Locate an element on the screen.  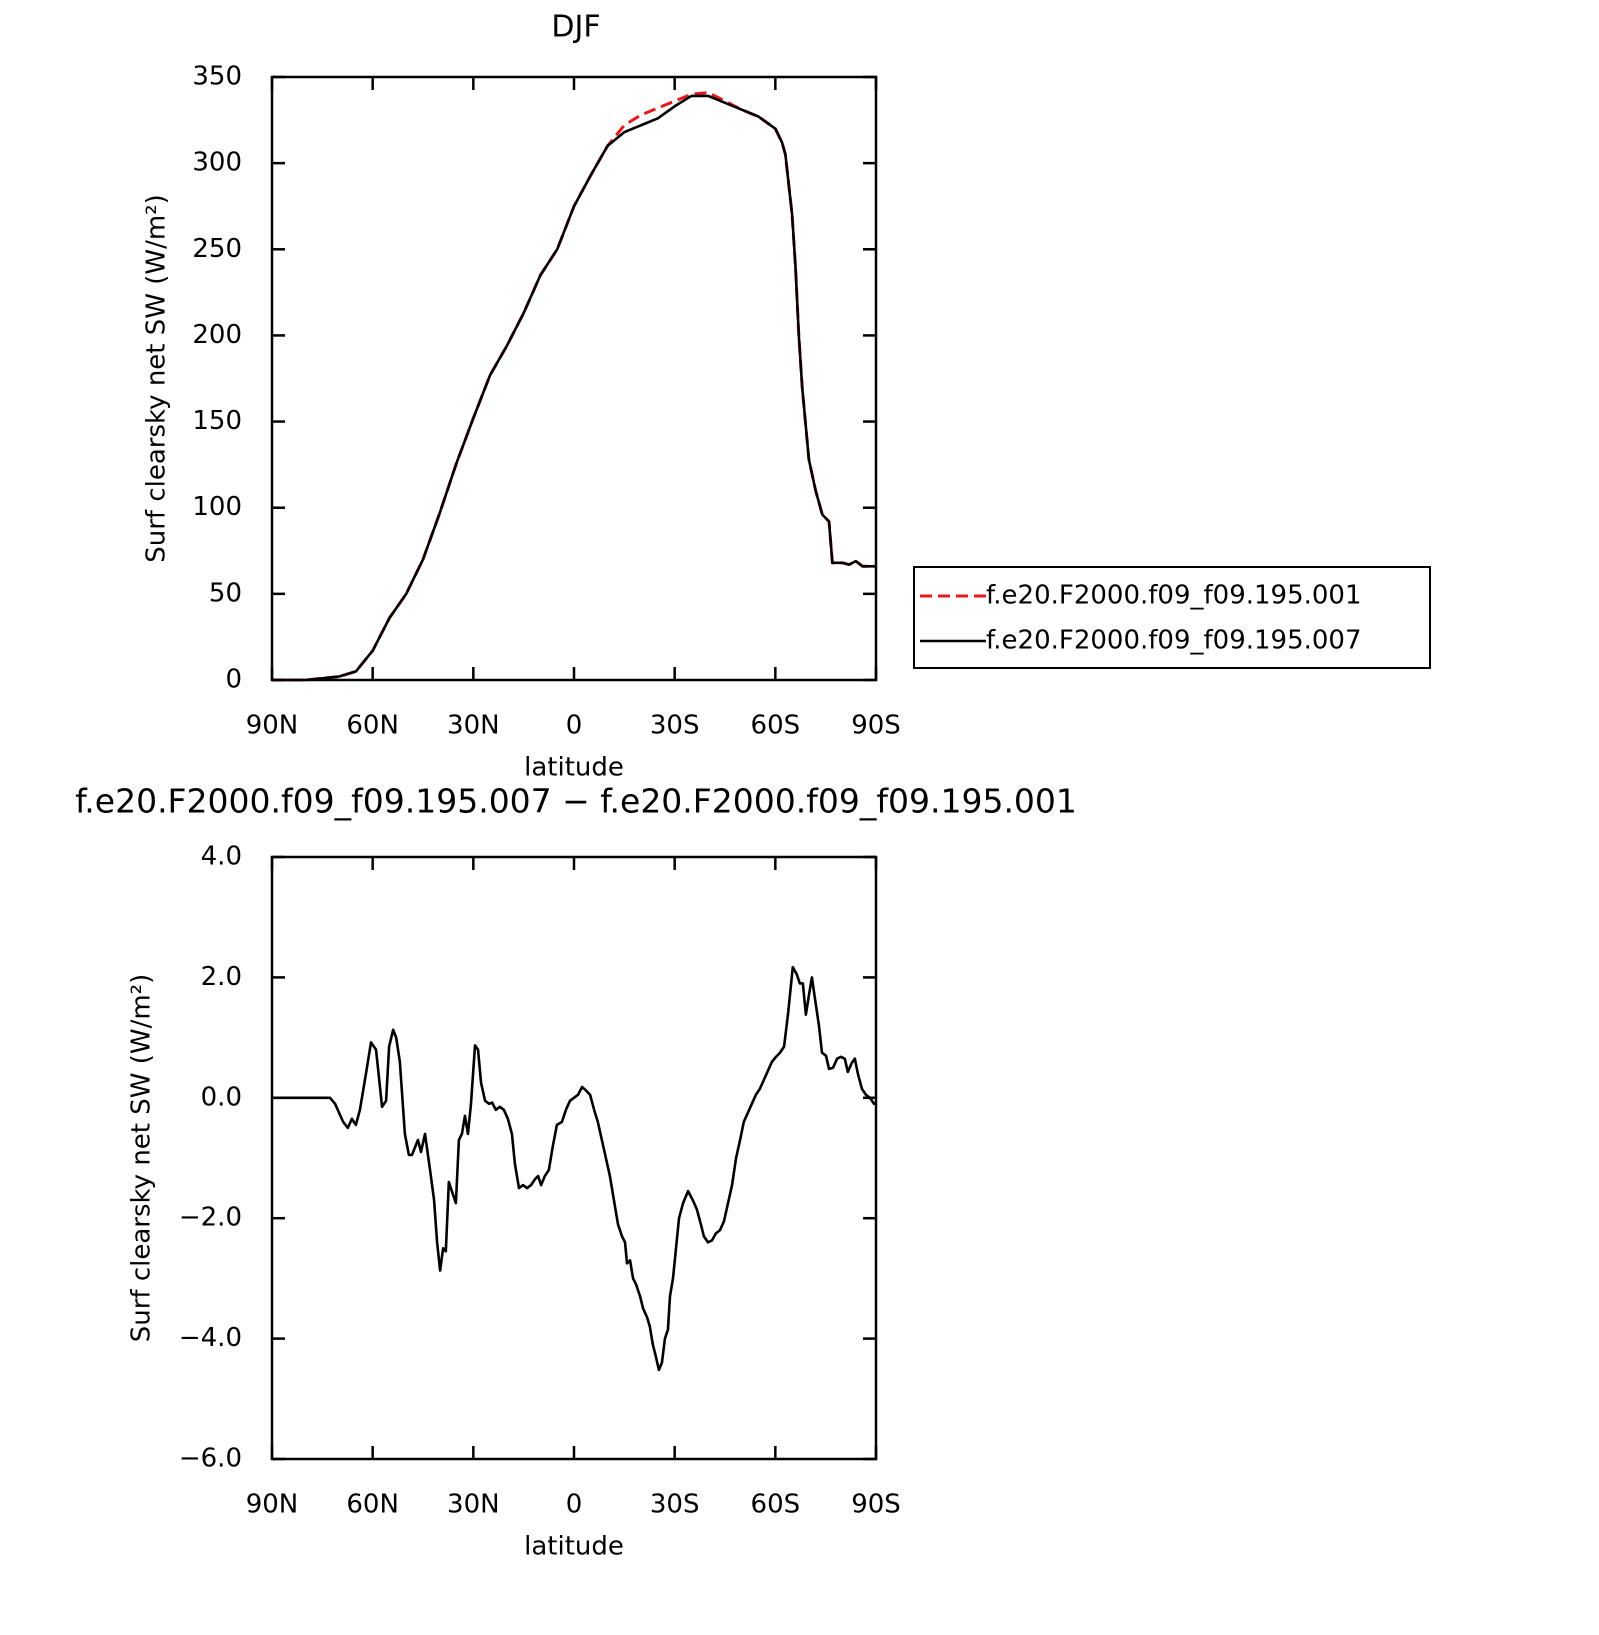
y-tick-label: 2.0 is located at coordinates (221, 977).